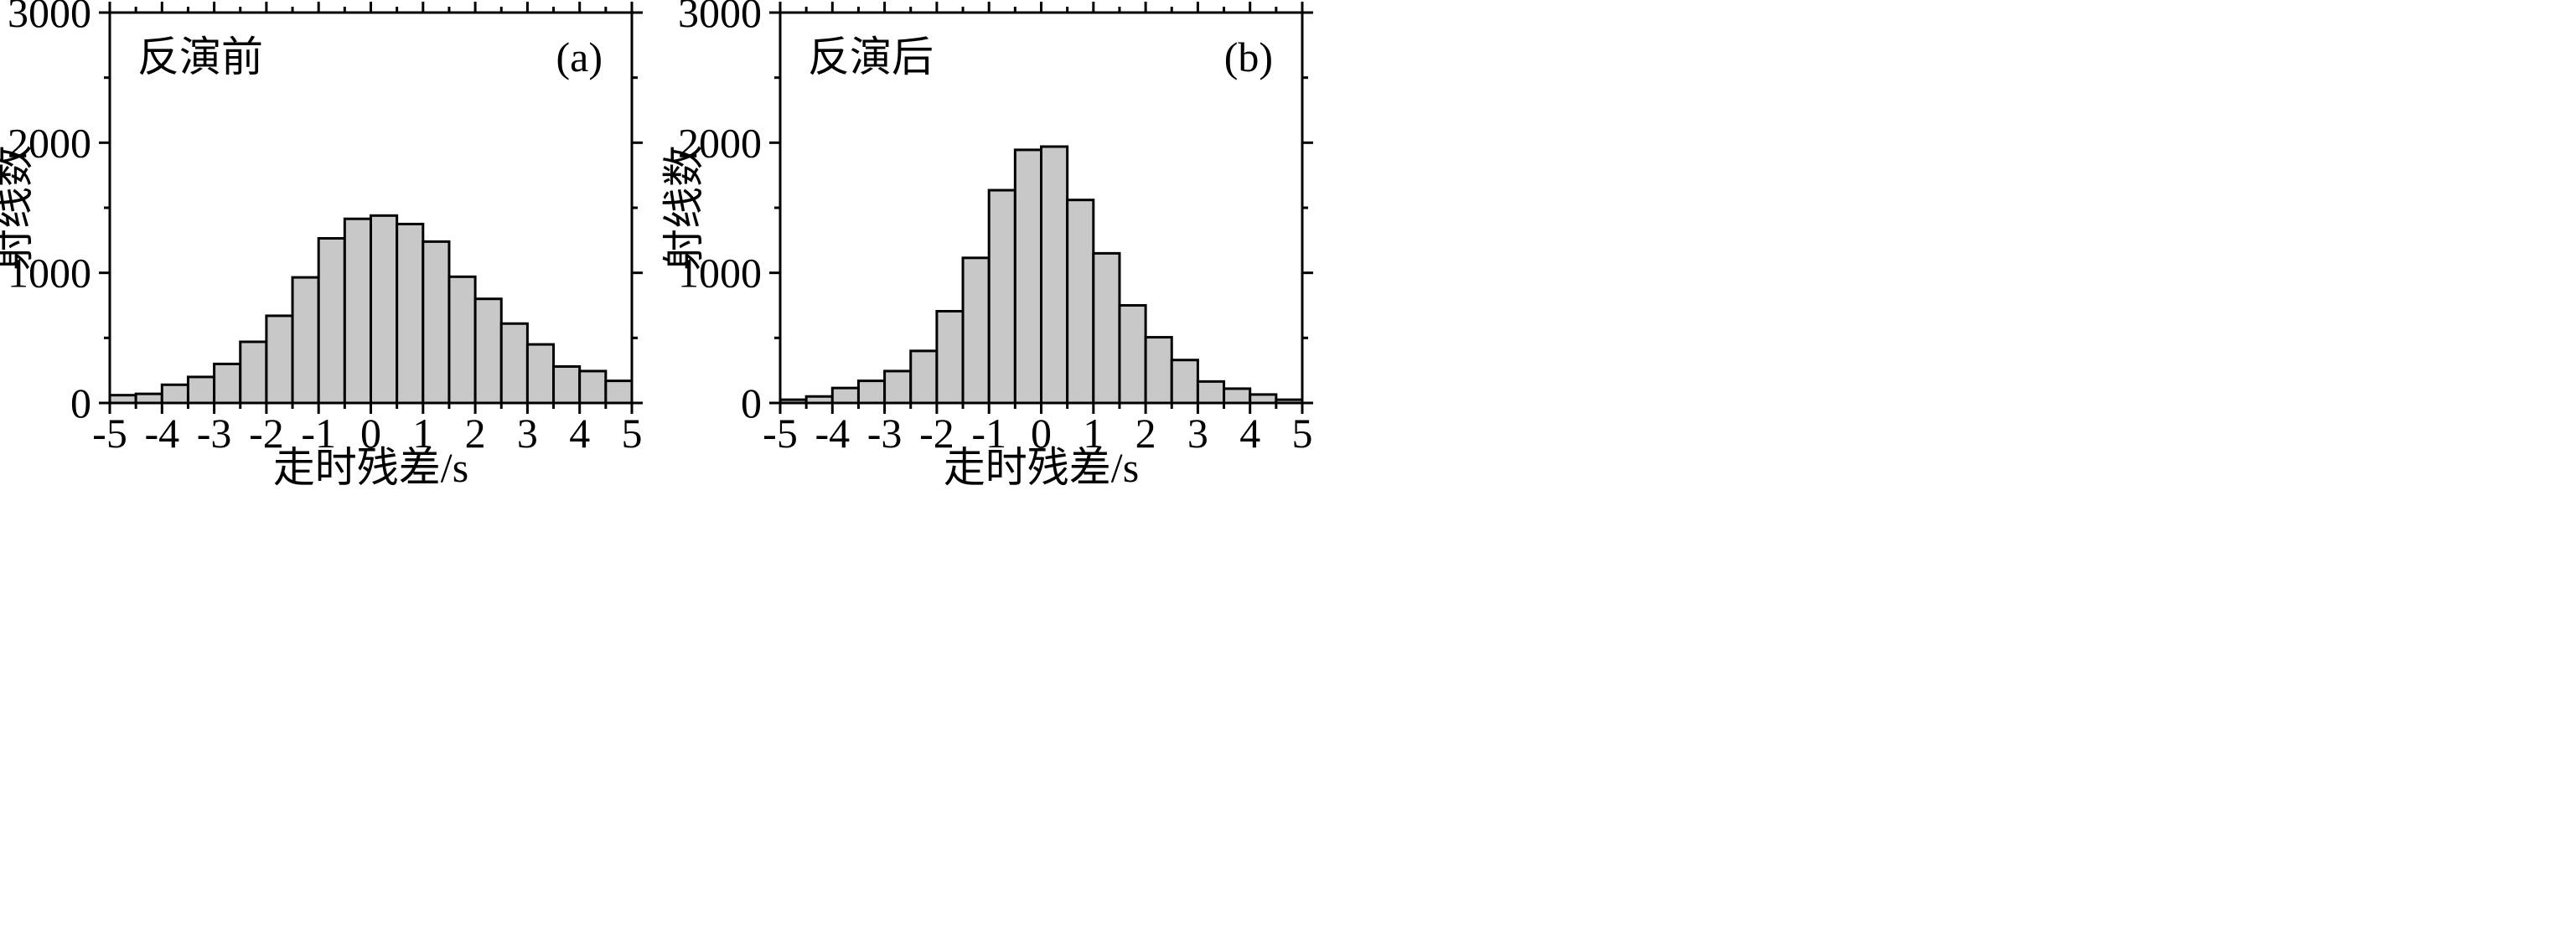 This screenshot has height=945, width=2576. What do you see at coordinates (871, 57) in the screenshot?
I see `annotation-label: 反演后` at bounding box center [871, 57].